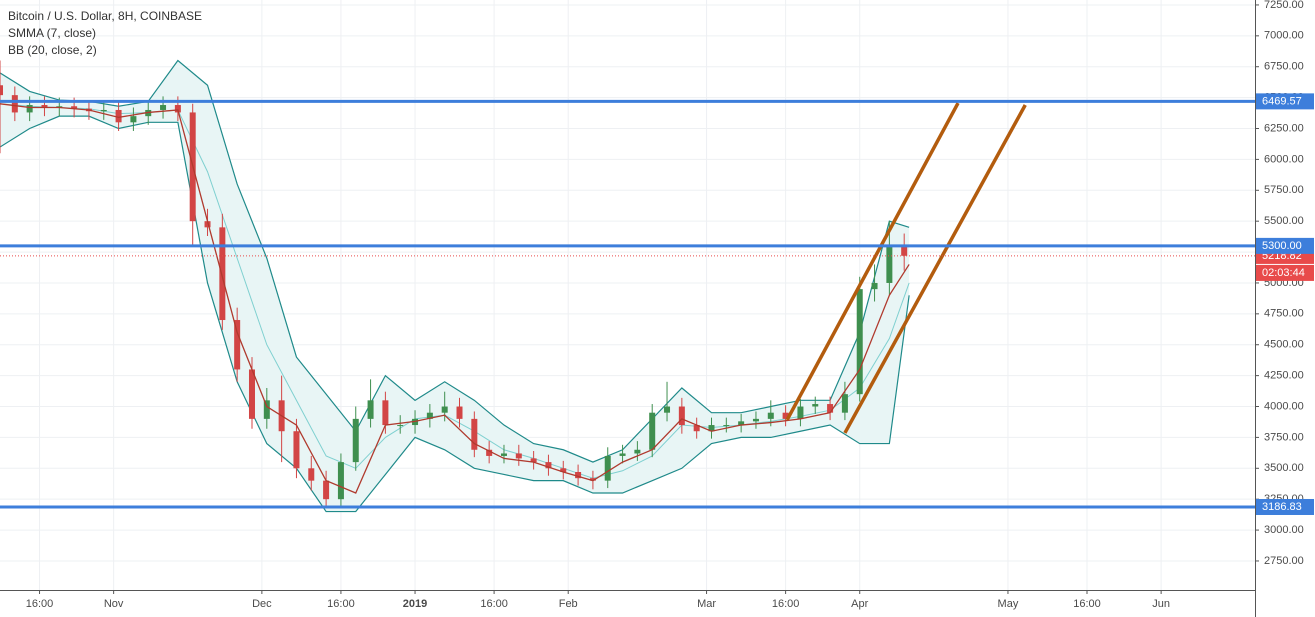 The image size is (1315, 617). I want to click on legend-entry: SMMA (7, close), so click(52, 33).